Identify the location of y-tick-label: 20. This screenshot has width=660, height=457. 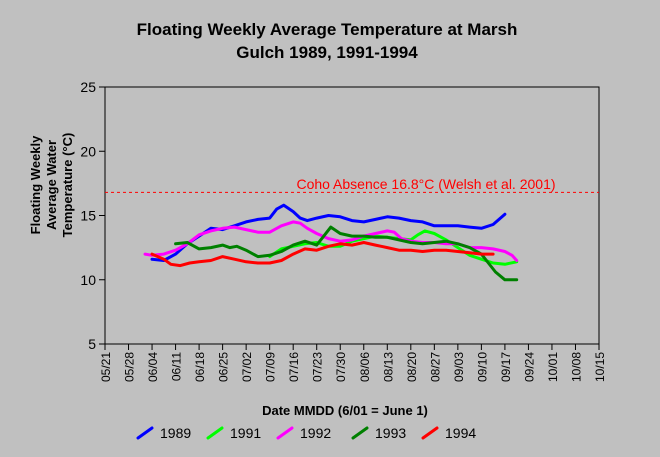
(88, 151).